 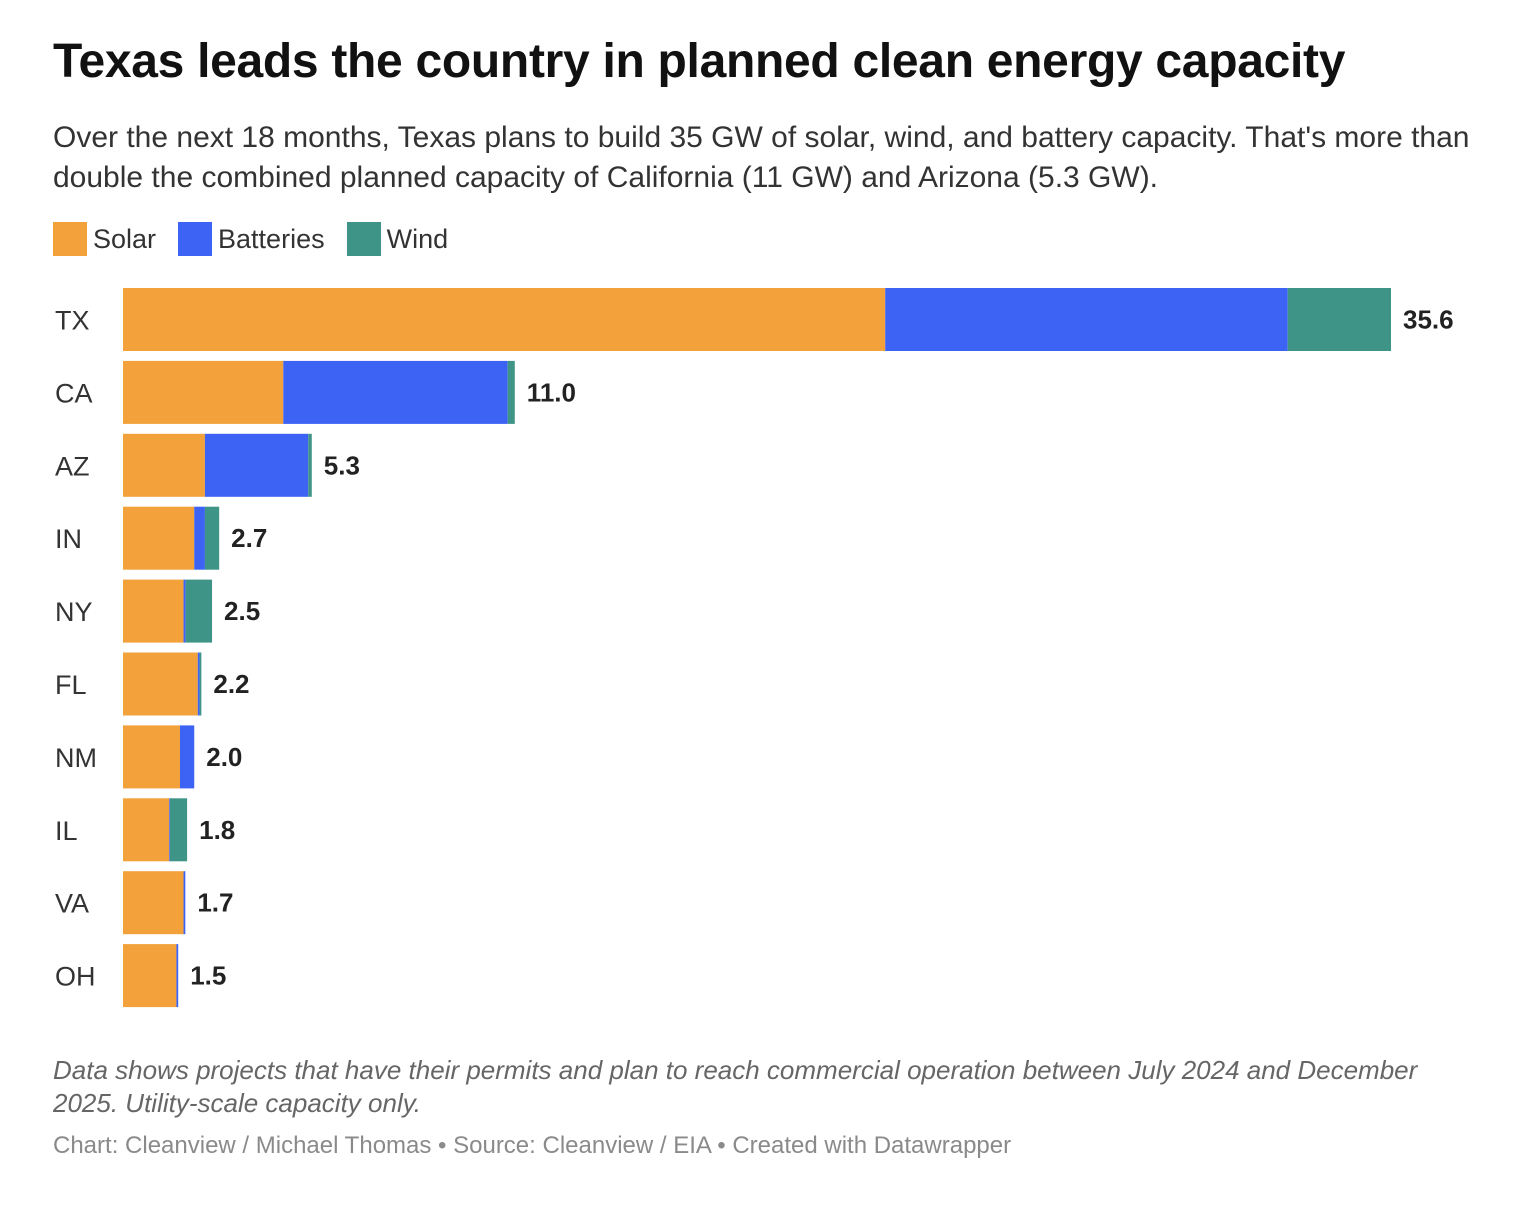 I want to click on state-label-va: VA, so click(x=72, y=904).